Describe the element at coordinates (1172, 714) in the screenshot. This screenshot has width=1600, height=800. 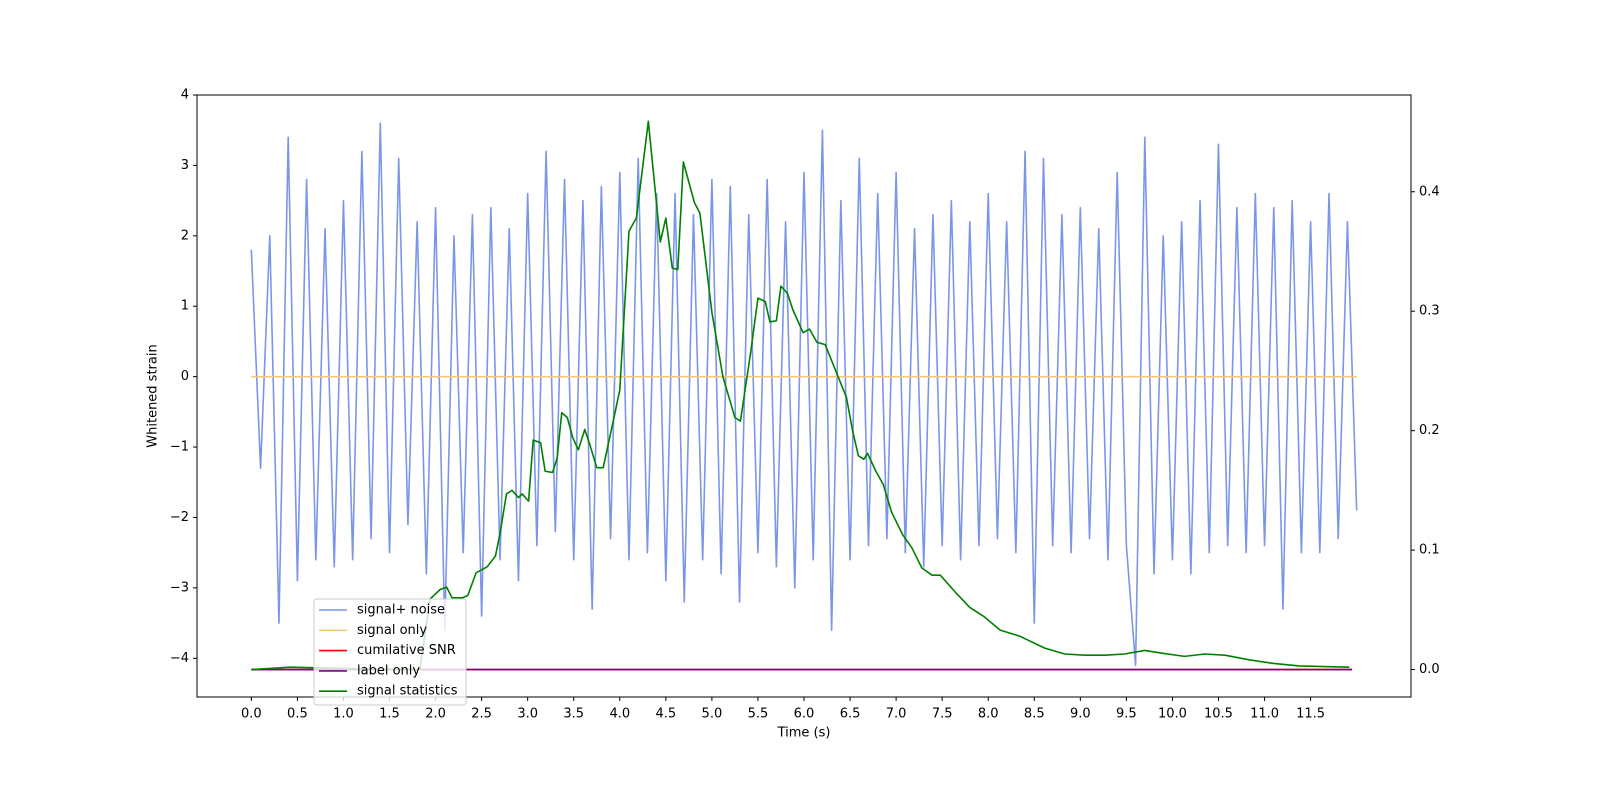
I see `x-tick-label: 10.0` at that location.